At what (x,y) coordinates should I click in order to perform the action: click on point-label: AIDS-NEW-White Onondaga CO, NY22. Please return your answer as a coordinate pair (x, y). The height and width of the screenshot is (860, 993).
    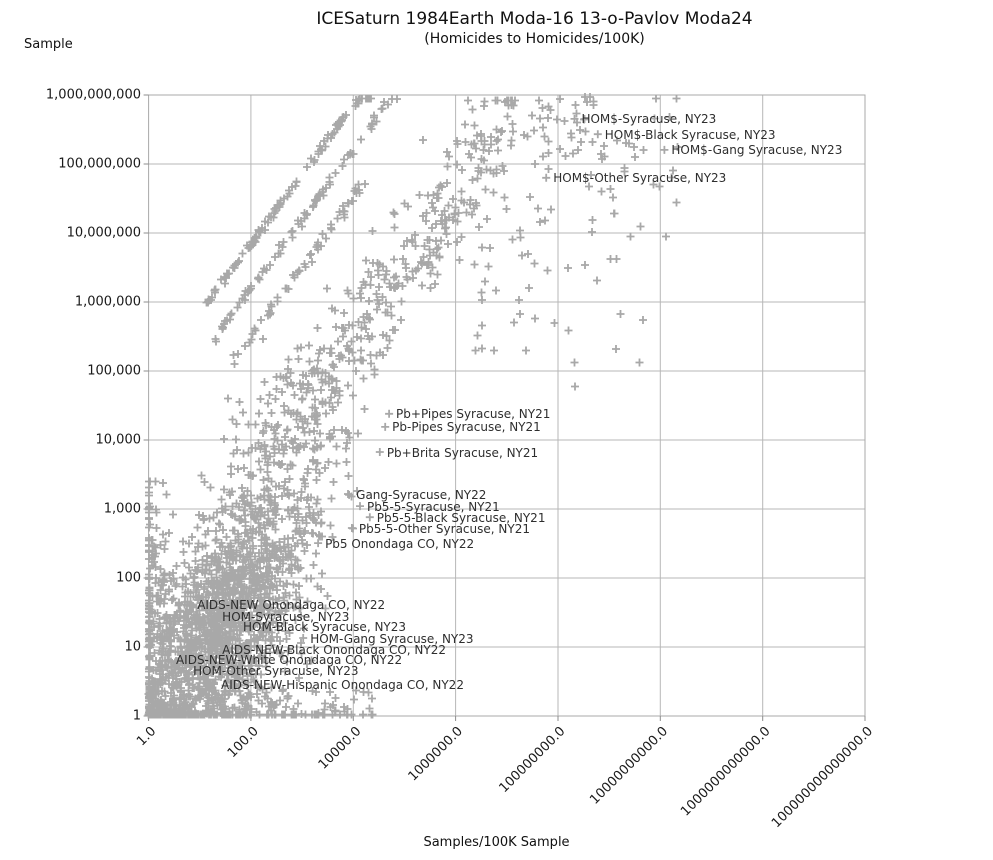
    Looking at the image, I should click on (289, 660).